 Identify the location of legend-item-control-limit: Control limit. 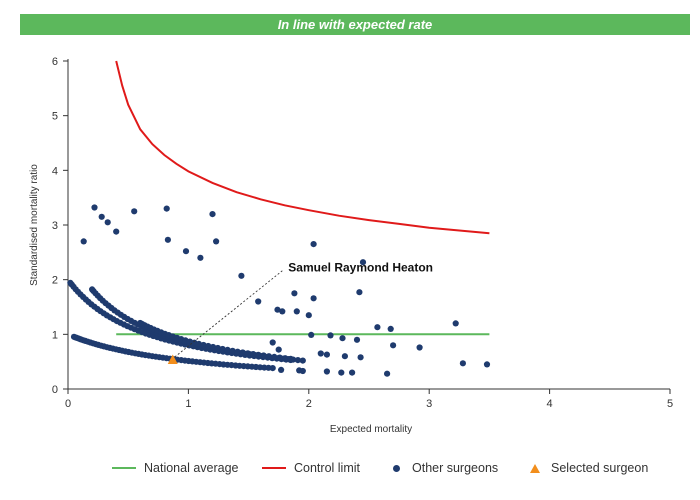
(311, 468).